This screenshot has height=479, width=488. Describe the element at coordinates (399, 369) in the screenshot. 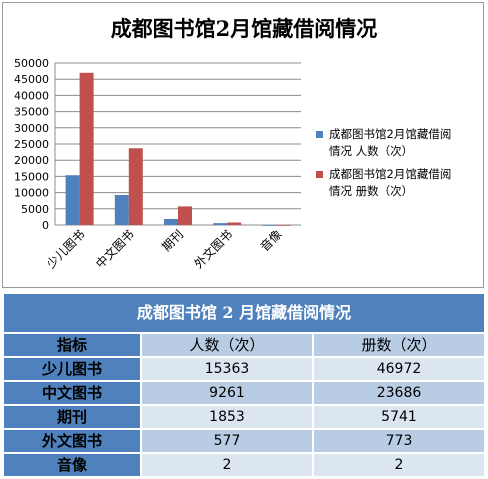

I see `cell-volumes: 46972` at that location.